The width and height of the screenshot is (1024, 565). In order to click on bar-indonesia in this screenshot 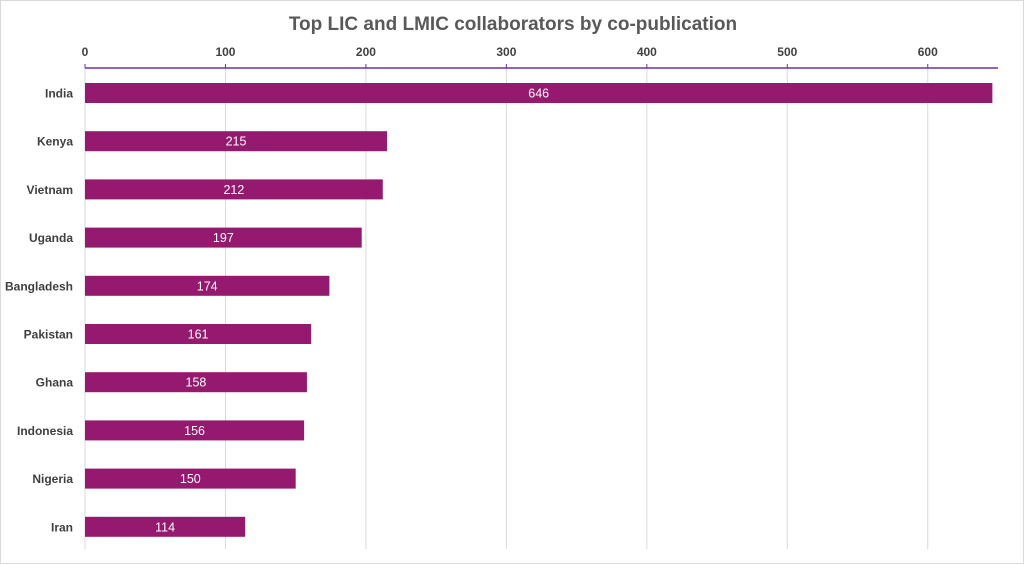, I will do `click(195, 430)`.